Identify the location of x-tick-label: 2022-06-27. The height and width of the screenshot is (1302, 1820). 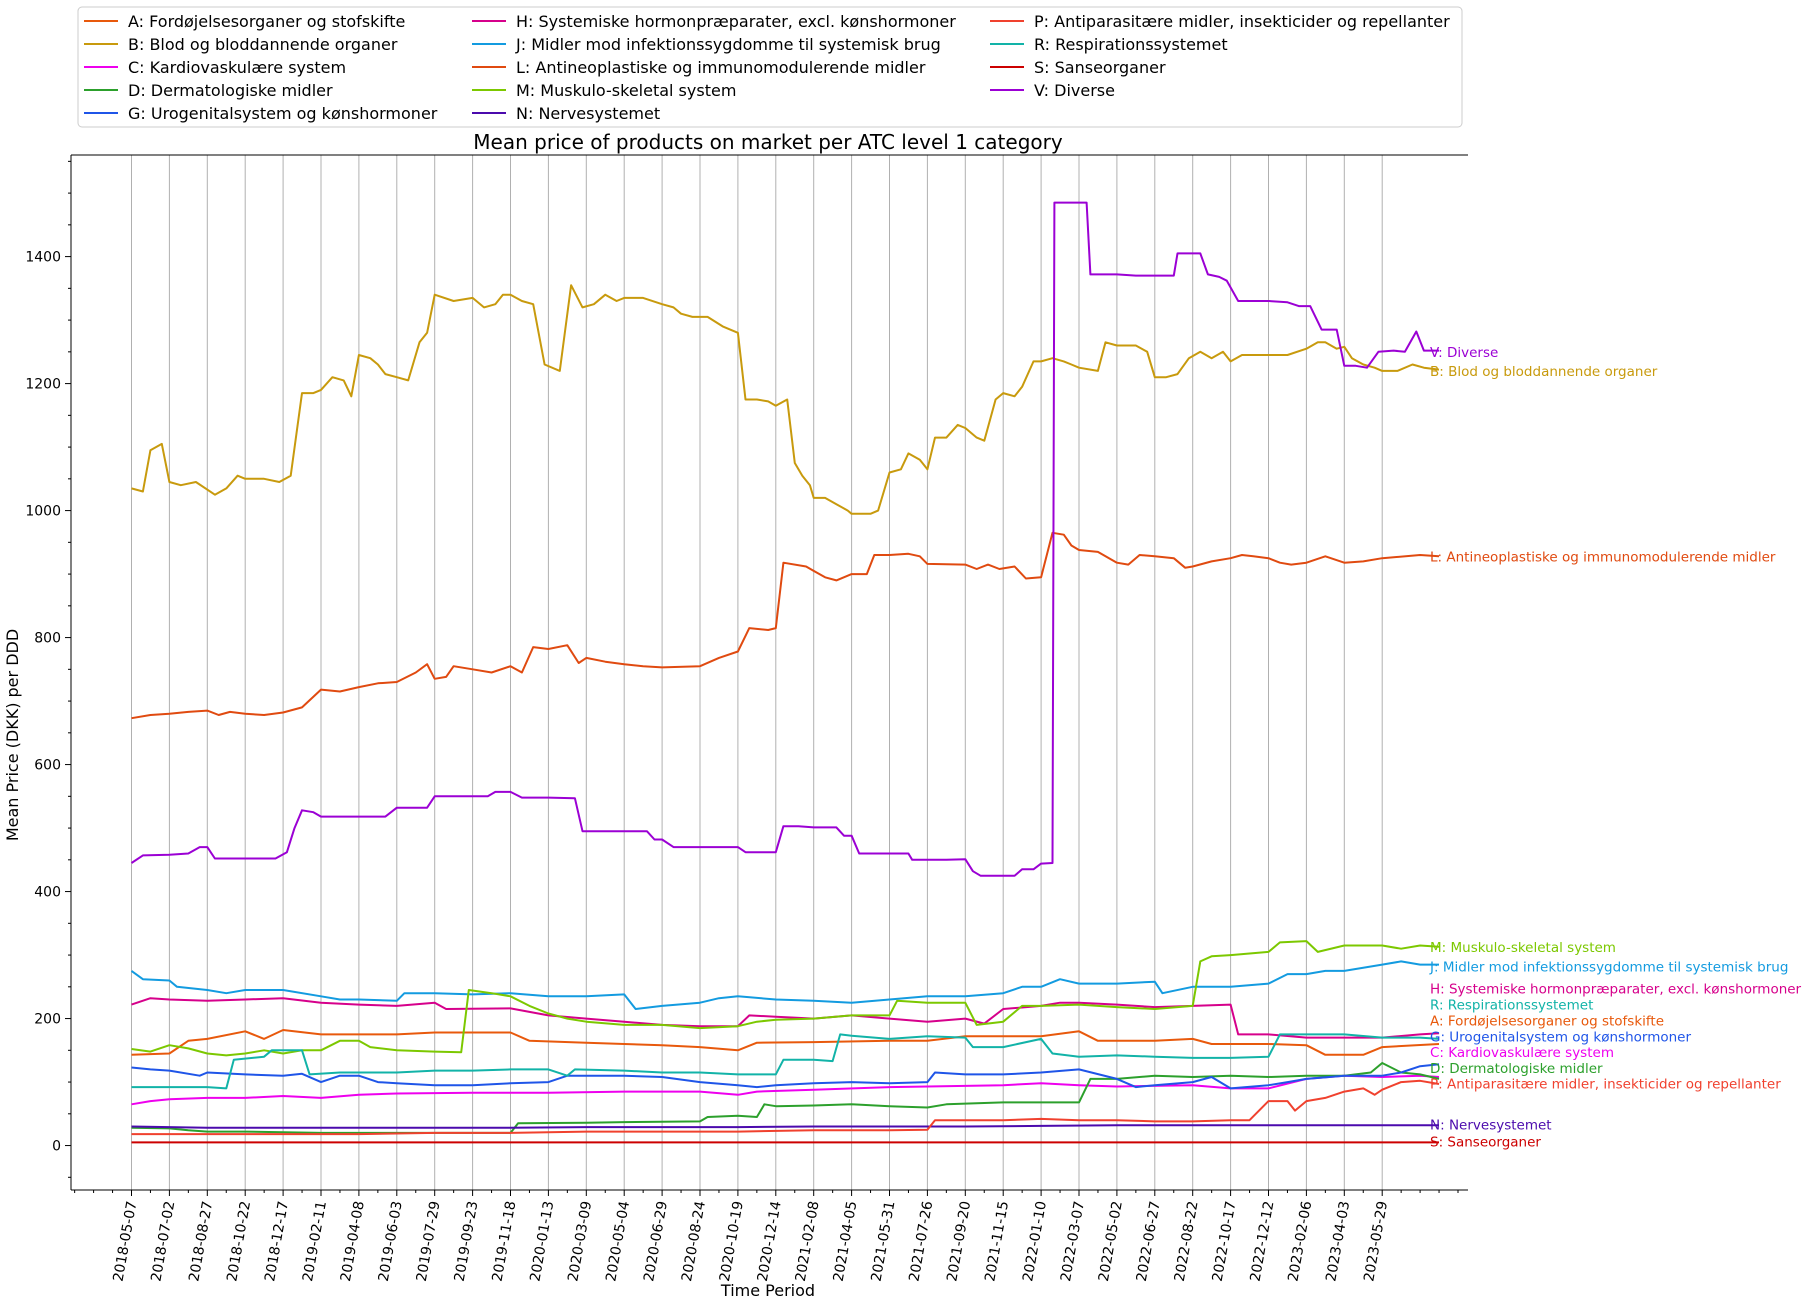
(1149, 1241).